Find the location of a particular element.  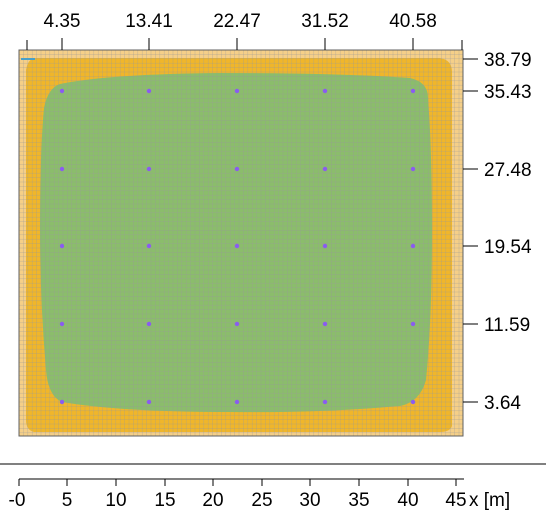

right-axis: 38.79 35.43 27.48 19.54 11.59 3.64 is located at coordinates (497, 232).